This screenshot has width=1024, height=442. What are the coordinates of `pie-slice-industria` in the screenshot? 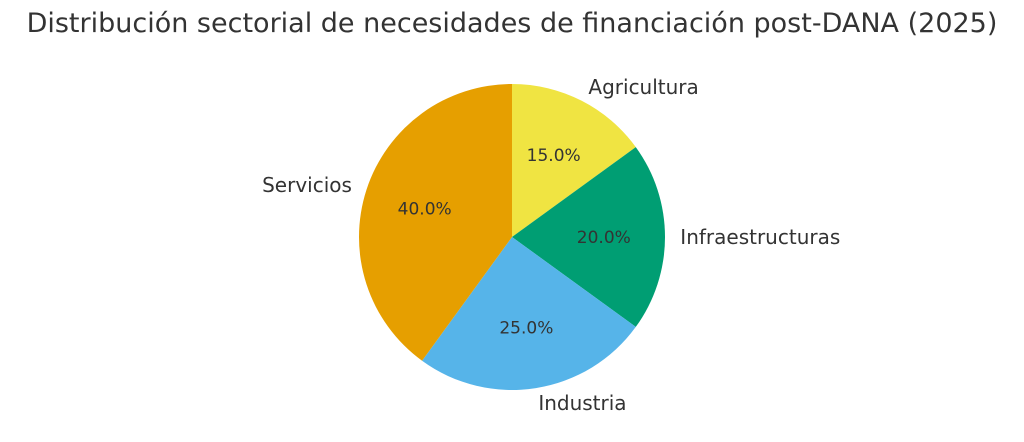 It's located at (529, 313).